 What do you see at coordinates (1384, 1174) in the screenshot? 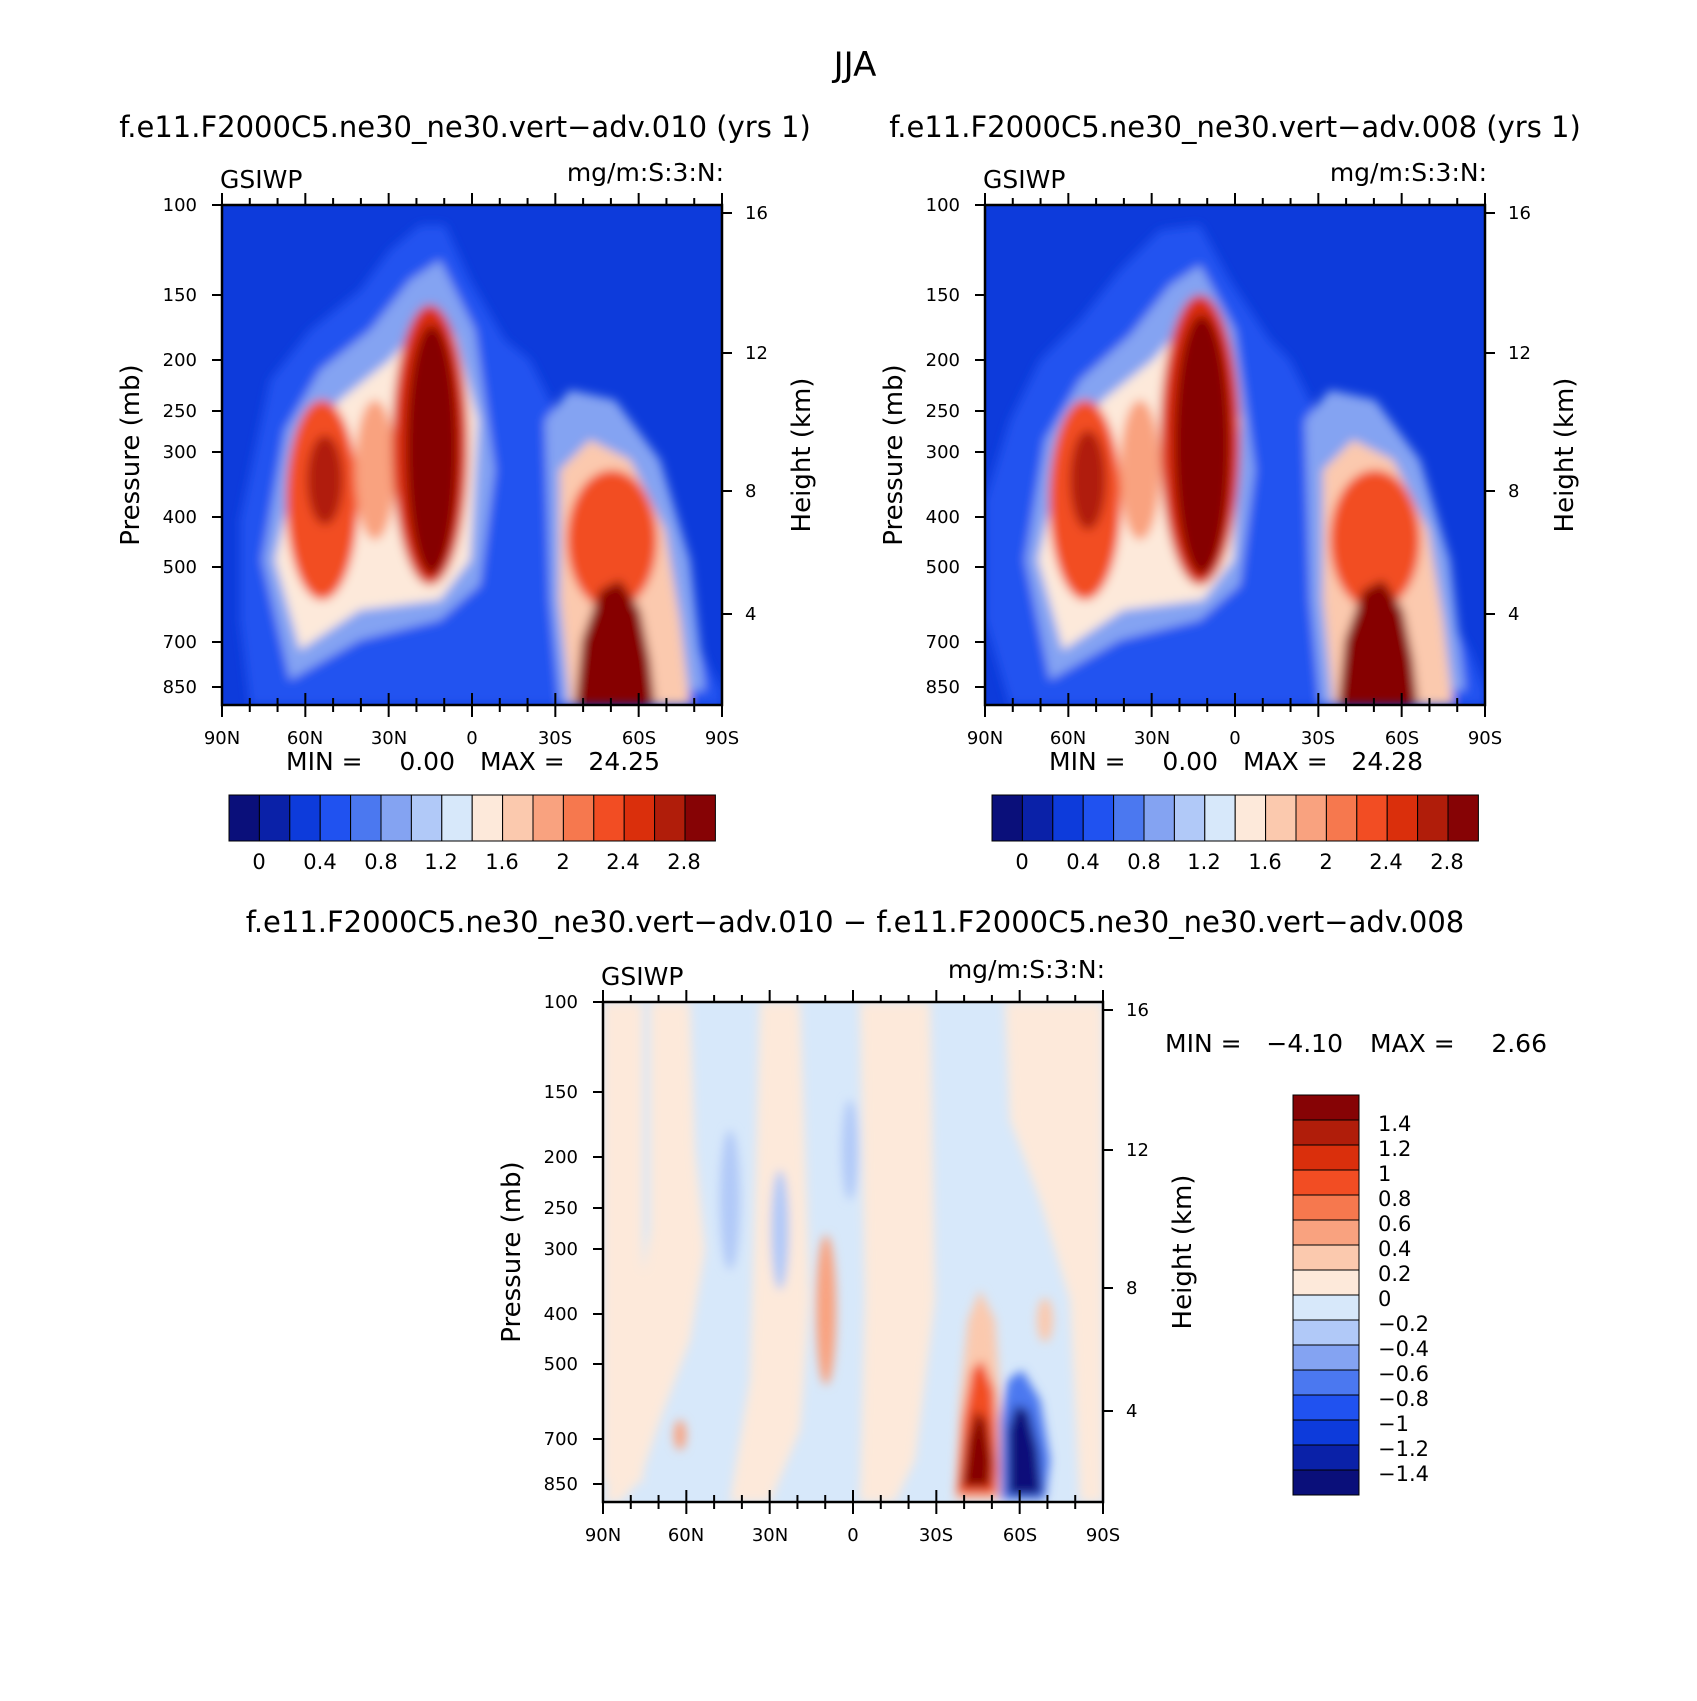
I see `panel-3-cbar-label: 1` at bounding box center [1384, 1174].